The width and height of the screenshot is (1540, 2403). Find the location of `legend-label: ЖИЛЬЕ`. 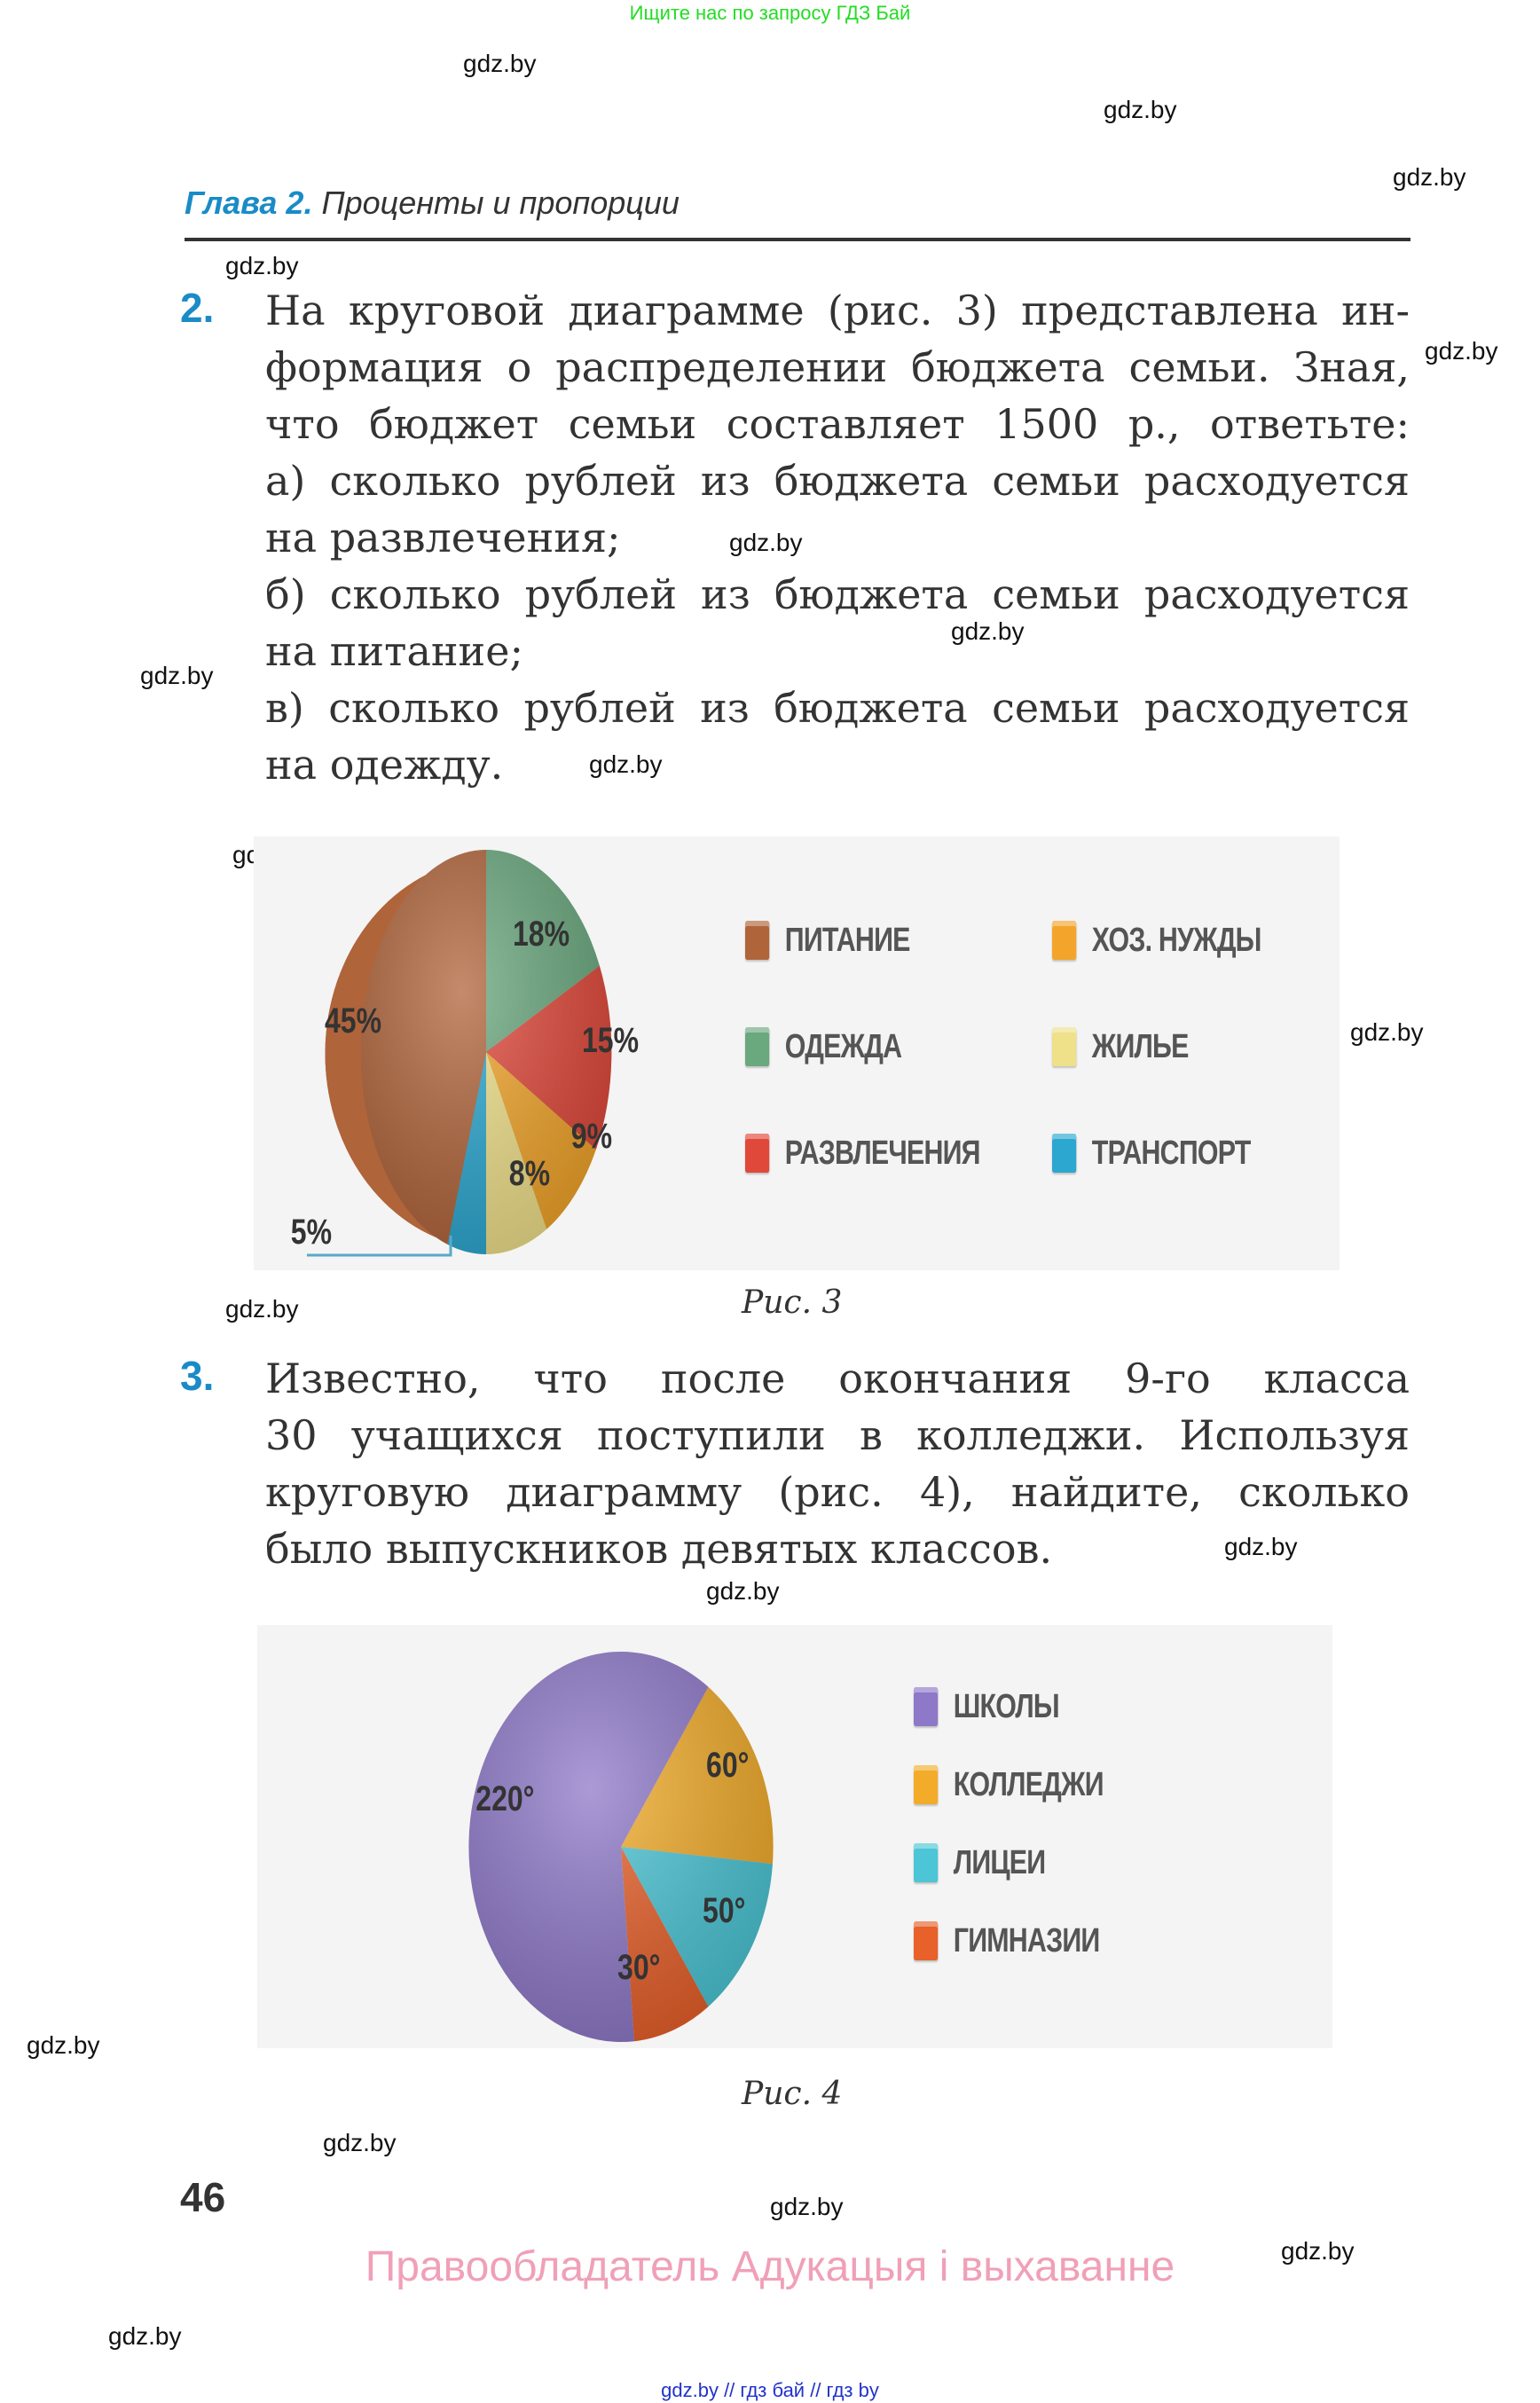

legend-label: ЖИЛЬЕ is located at coordinates (1140, 1046).